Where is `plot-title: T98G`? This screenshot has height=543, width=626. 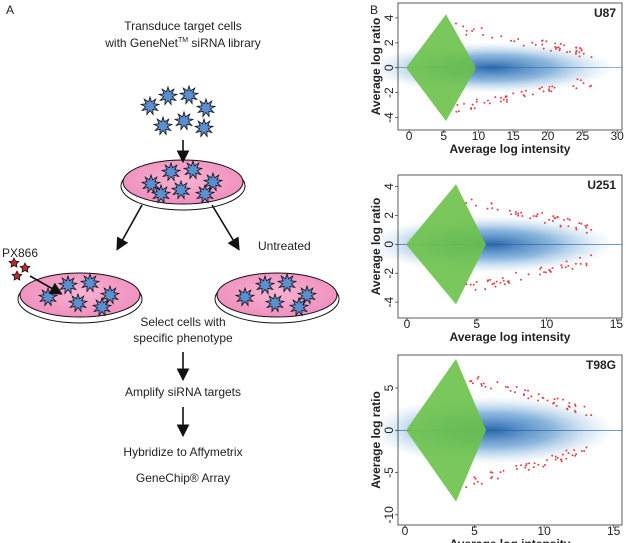
plot-title: T98G is located at coordinates (601, 365).